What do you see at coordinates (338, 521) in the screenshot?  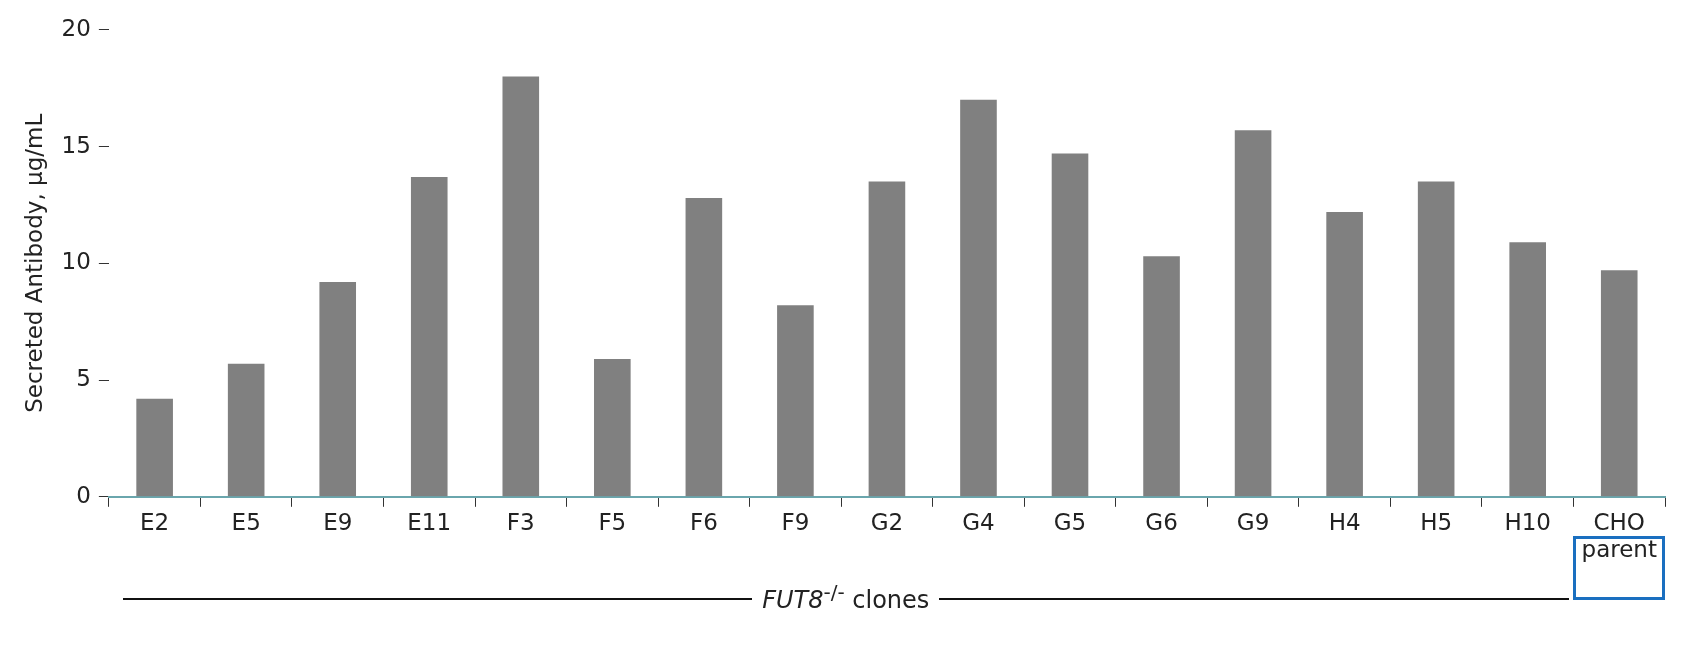 I see `x-tick-label: E9` at bounding box center [338, 521].